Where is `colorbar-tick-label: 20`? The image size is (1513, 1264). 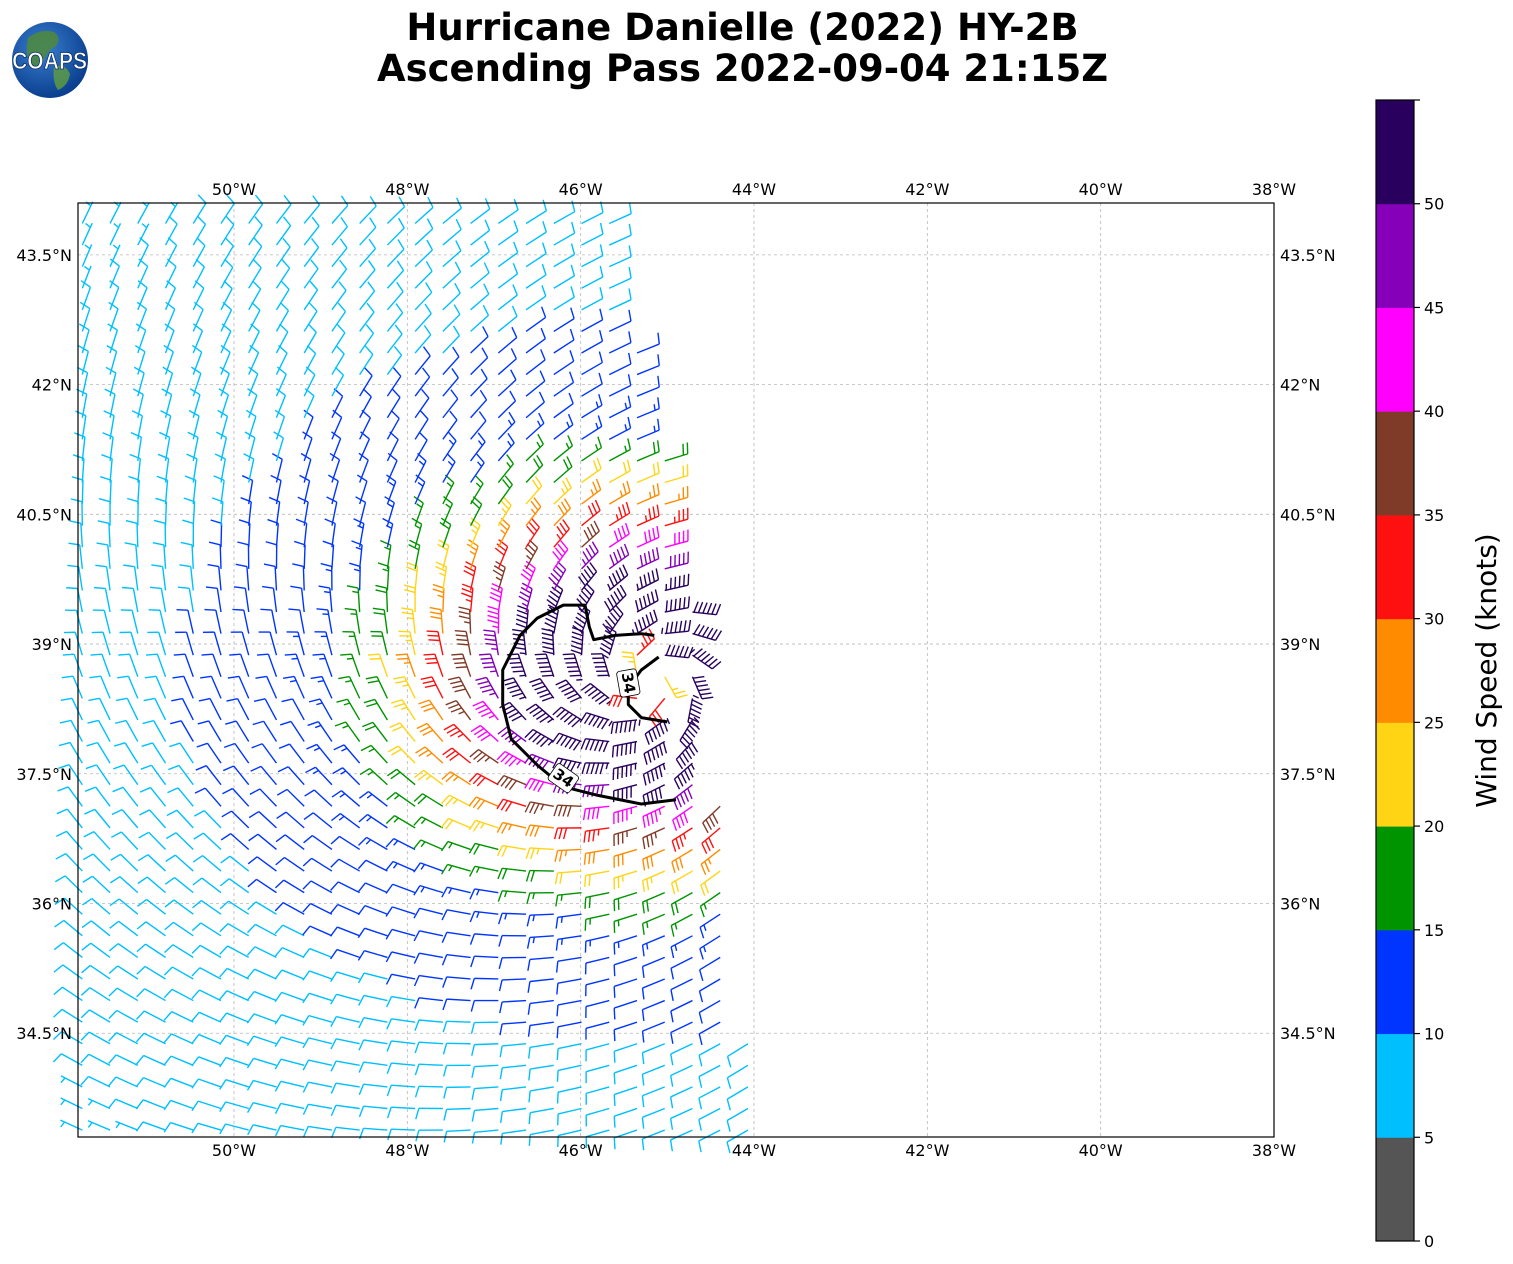 colorbar-tick-label: 20 is located at coordinates (1434, 826).